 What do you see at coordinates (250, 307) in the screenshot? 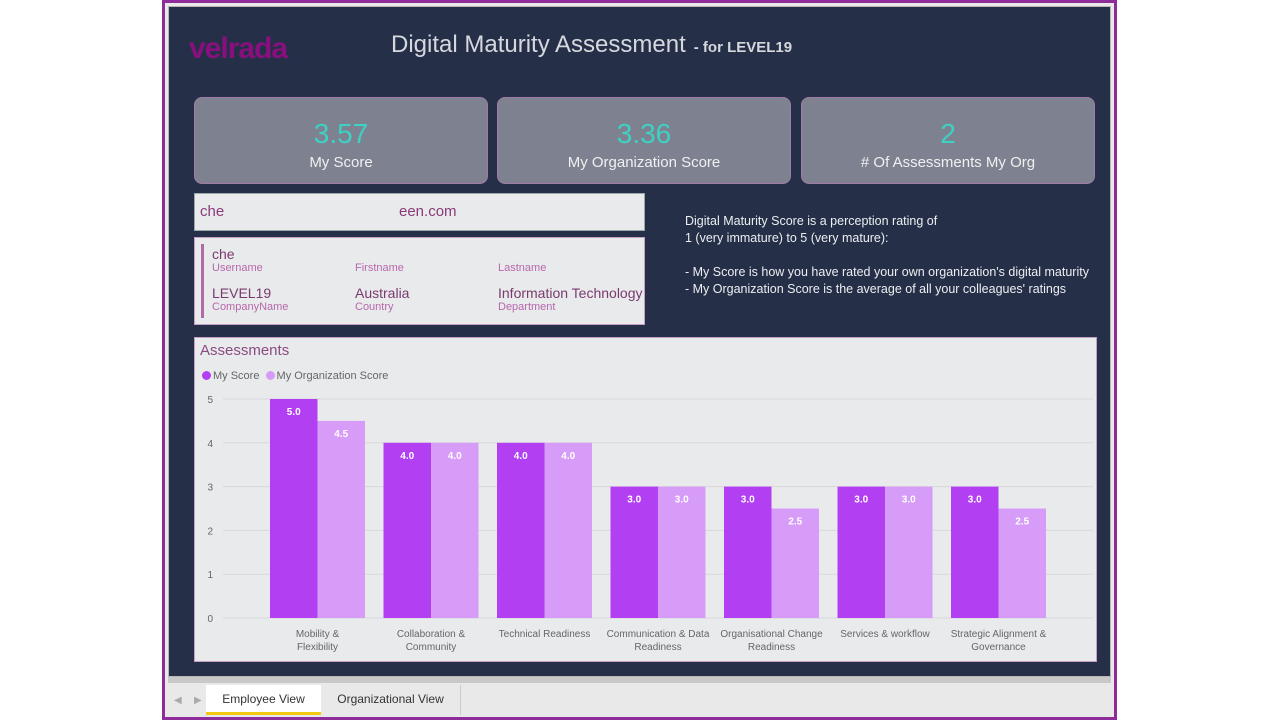
I see `company-label: CompanyName` at bounding box center [250, 307].